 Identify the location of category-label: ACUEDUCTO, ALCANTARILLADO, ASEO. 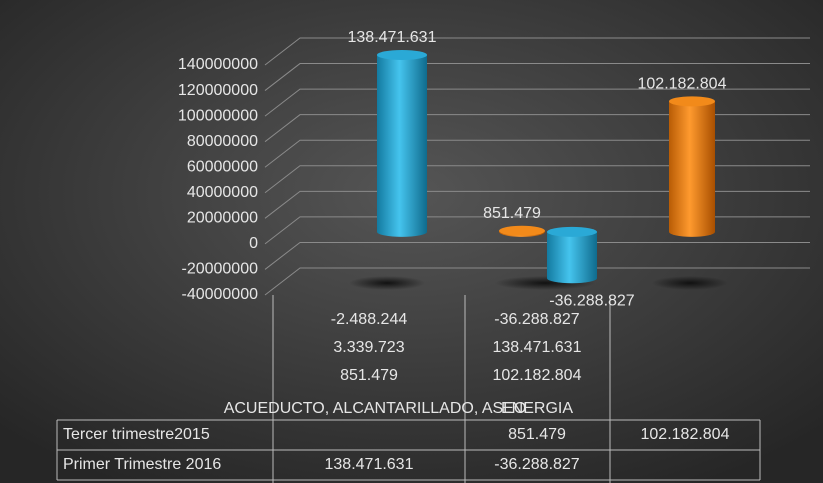
(375, 408).